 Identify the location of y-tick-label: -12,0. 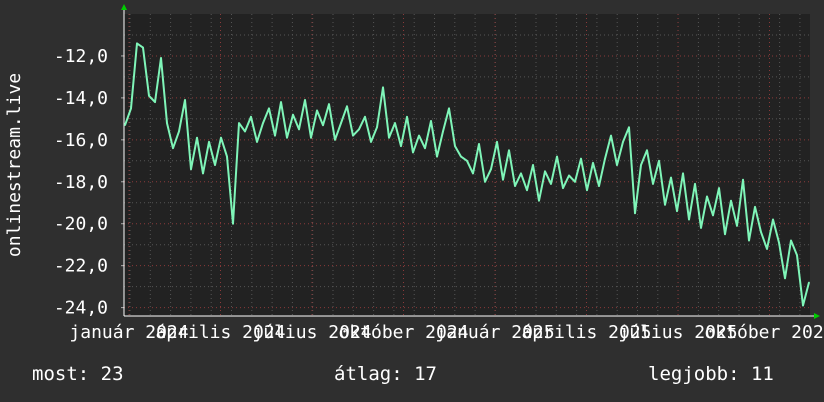
(81, 56).